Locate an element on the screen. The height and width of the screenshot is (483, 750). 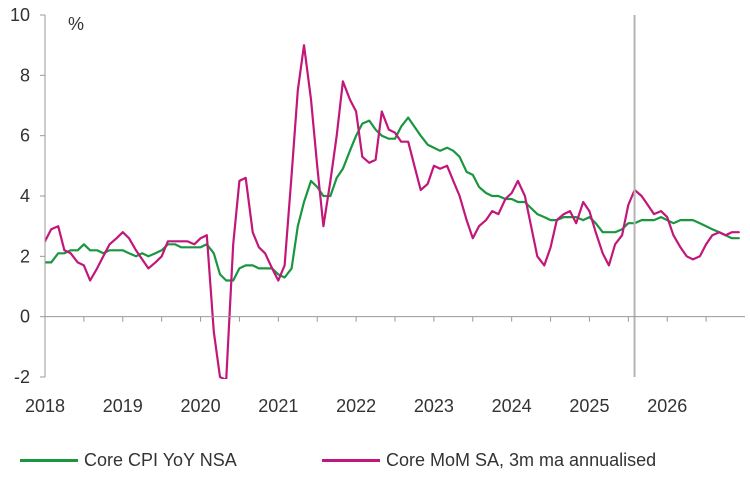
legend-swatch-core-mom is located at coordinates (351, 460).